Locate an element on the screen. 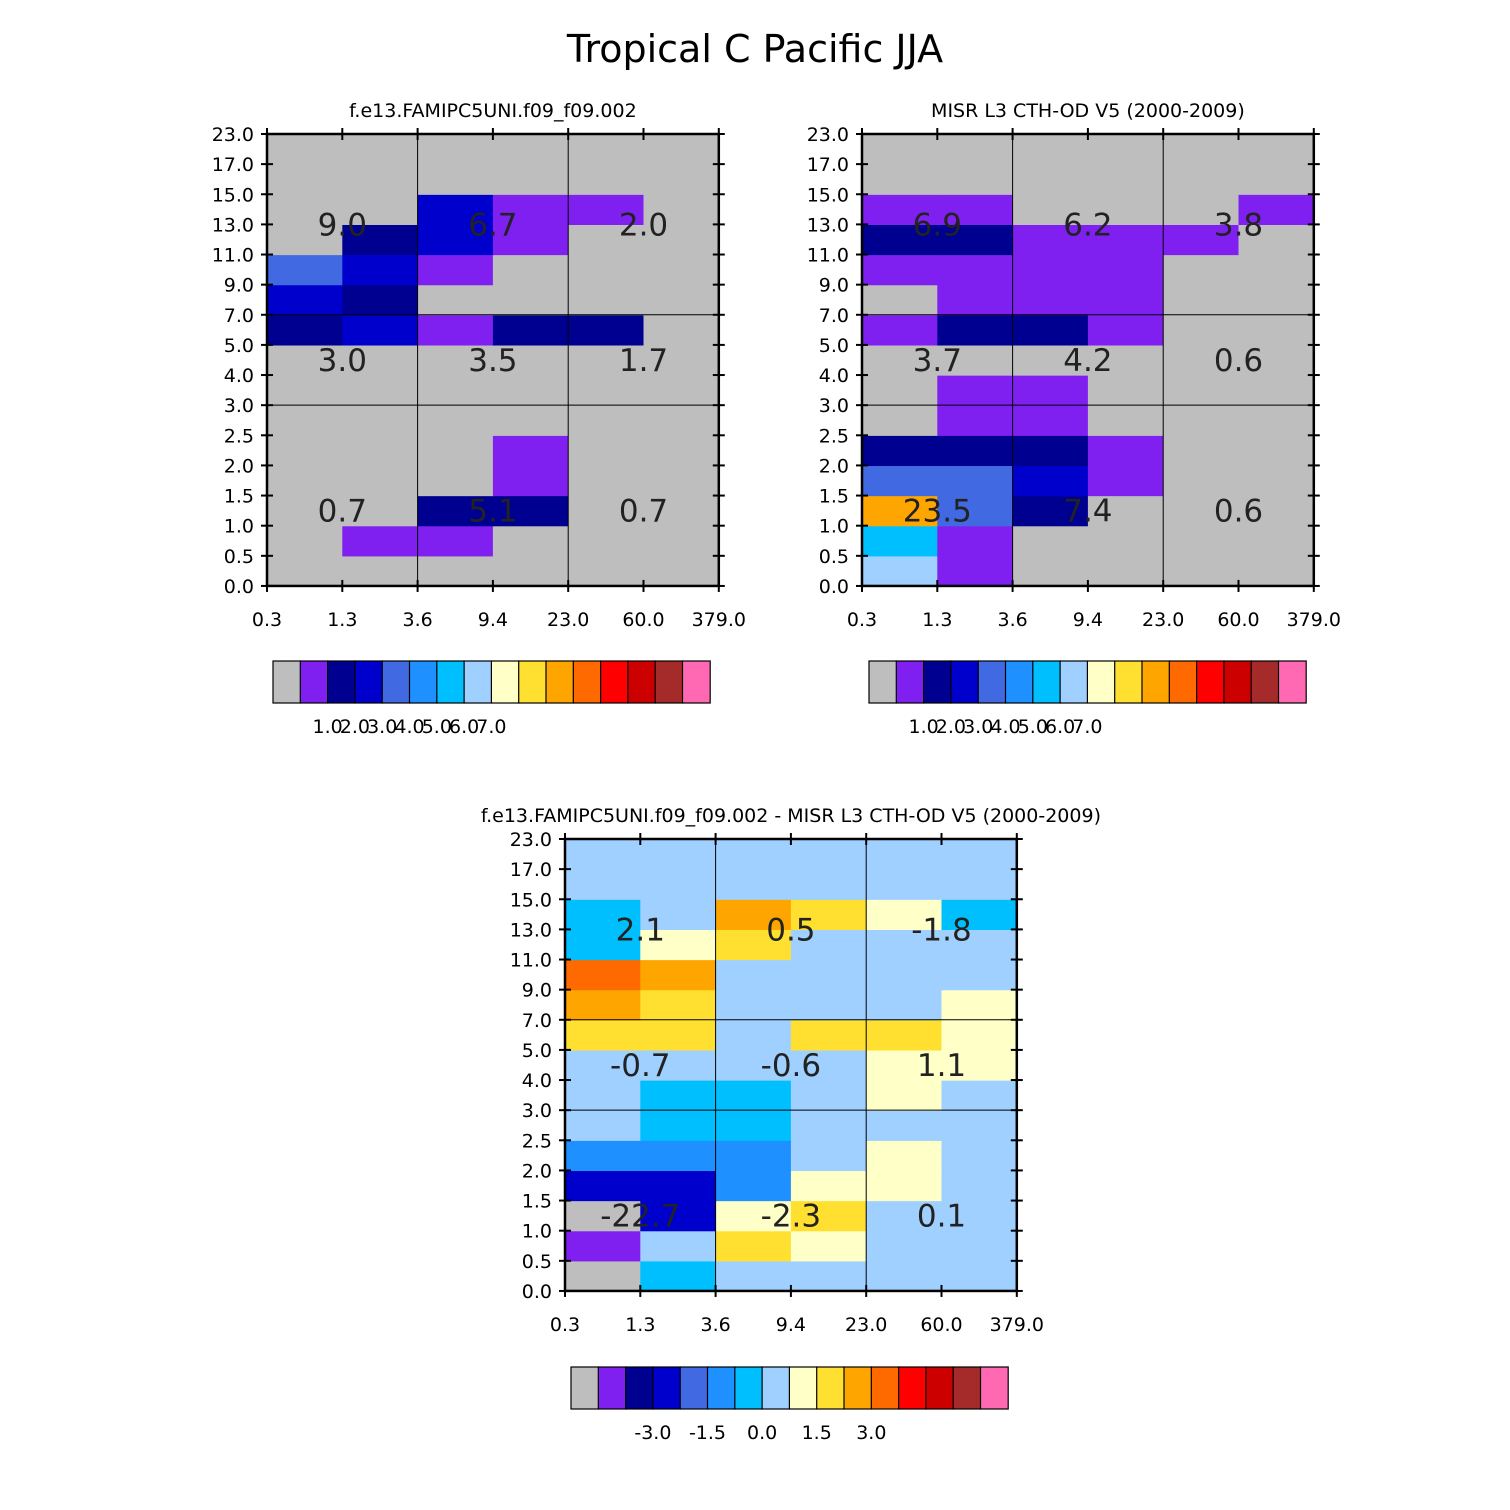  x-tick-label: 379.0 is located at coordinates (719, 620).